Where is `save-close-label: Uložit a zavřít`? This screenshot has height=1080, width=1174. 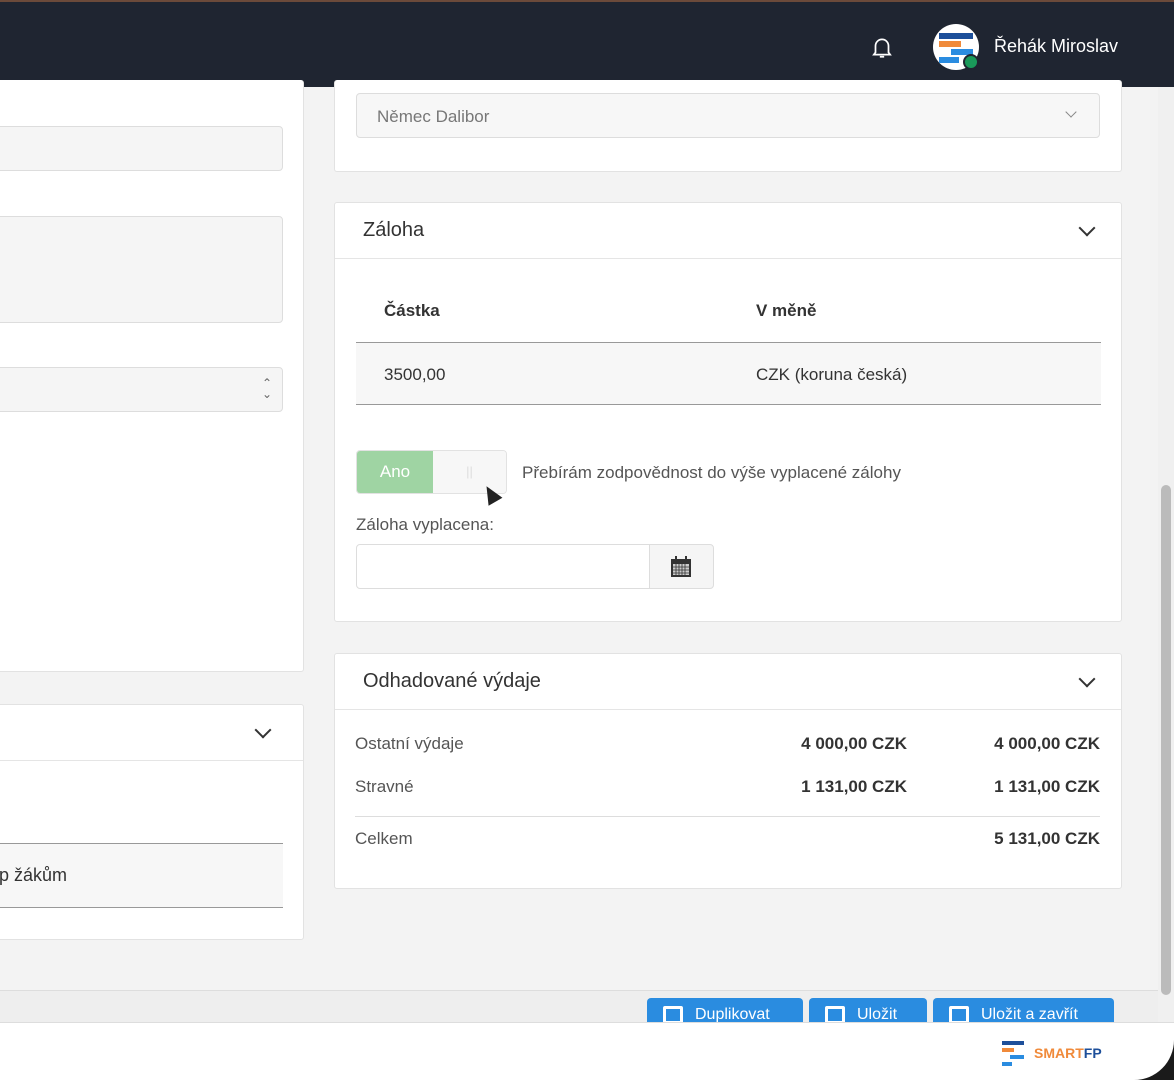 save-close-label: Uložit a zavřít is located at coordinates (1029, 1014).